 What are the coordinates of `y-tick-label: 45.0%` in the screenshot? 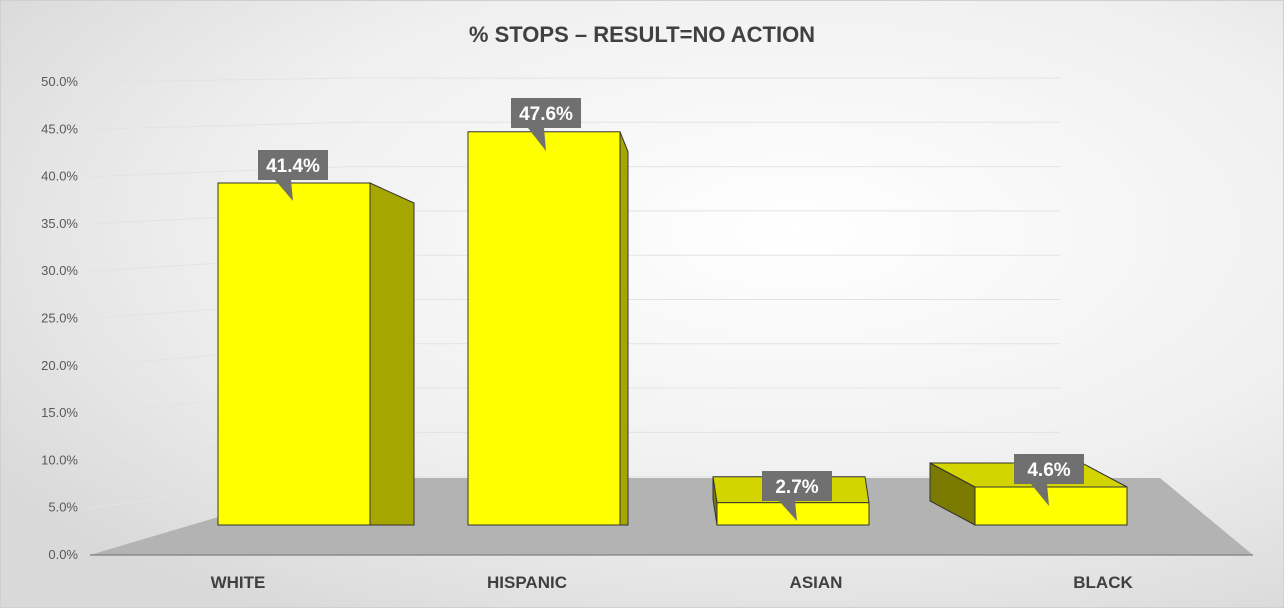 It's located at (59, 128).